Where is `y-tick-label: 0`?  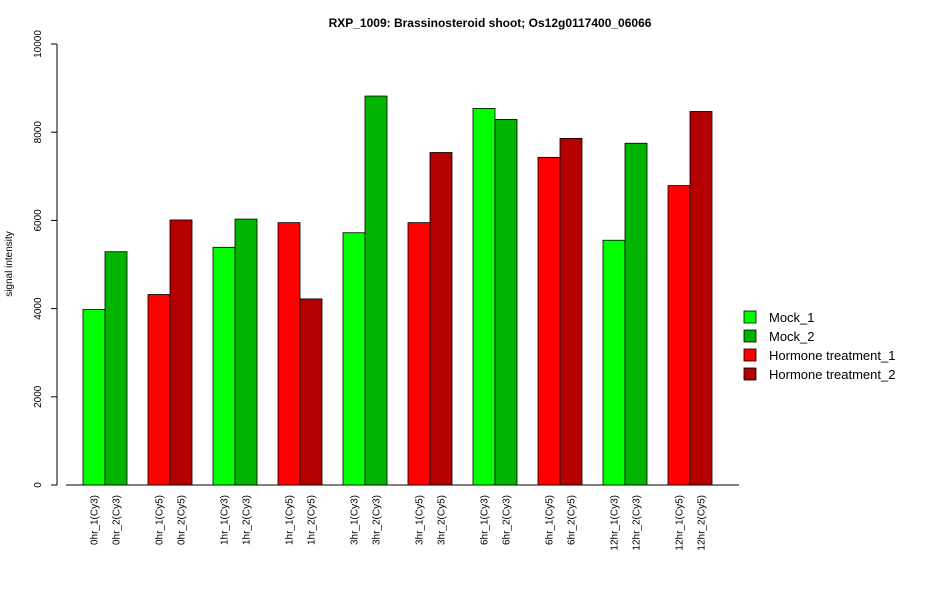 y-tick-label: 0 is located at coordinates (38, 485).